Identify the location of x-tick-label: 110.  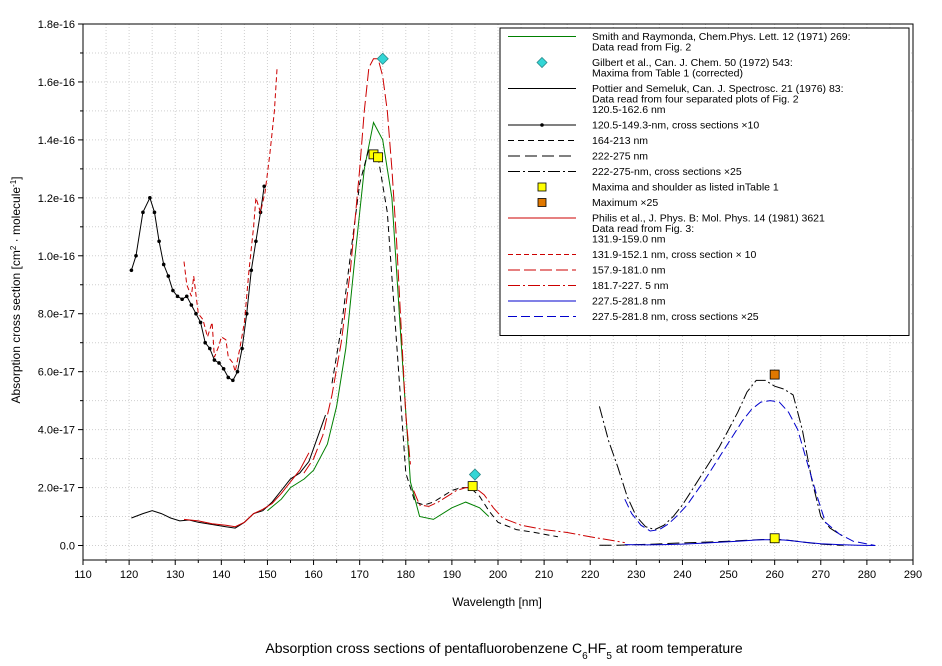
(83, 575).